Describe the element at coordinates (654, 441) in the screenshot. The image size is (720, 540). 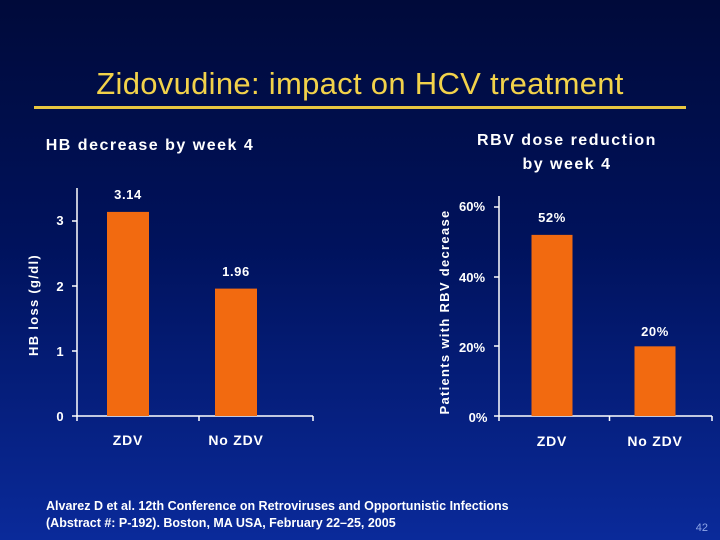
I see `chart2-category-label: No ZDV` at that location.